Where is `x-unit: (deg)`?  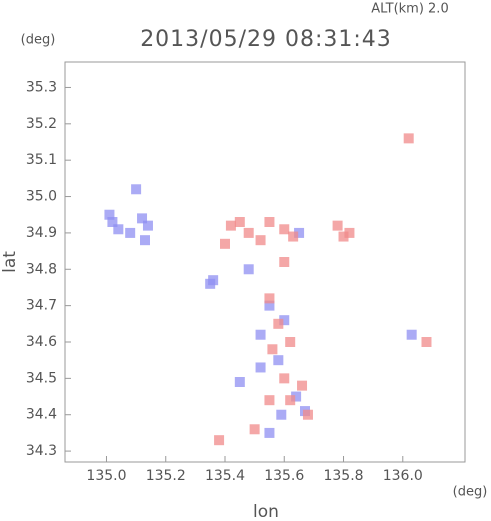 x-unit: (deg) is located at coordinates (470, 492).